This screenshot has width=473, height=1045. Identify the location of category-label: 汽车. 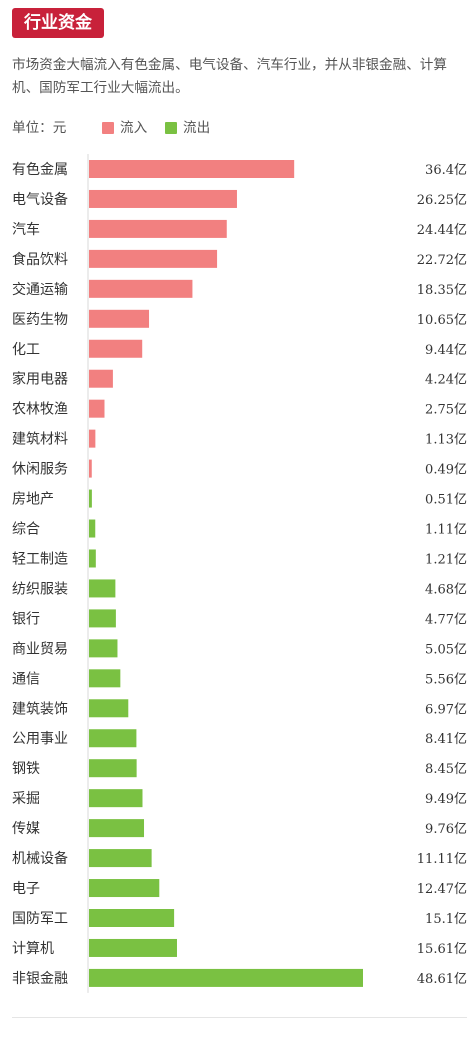
(26, 229).